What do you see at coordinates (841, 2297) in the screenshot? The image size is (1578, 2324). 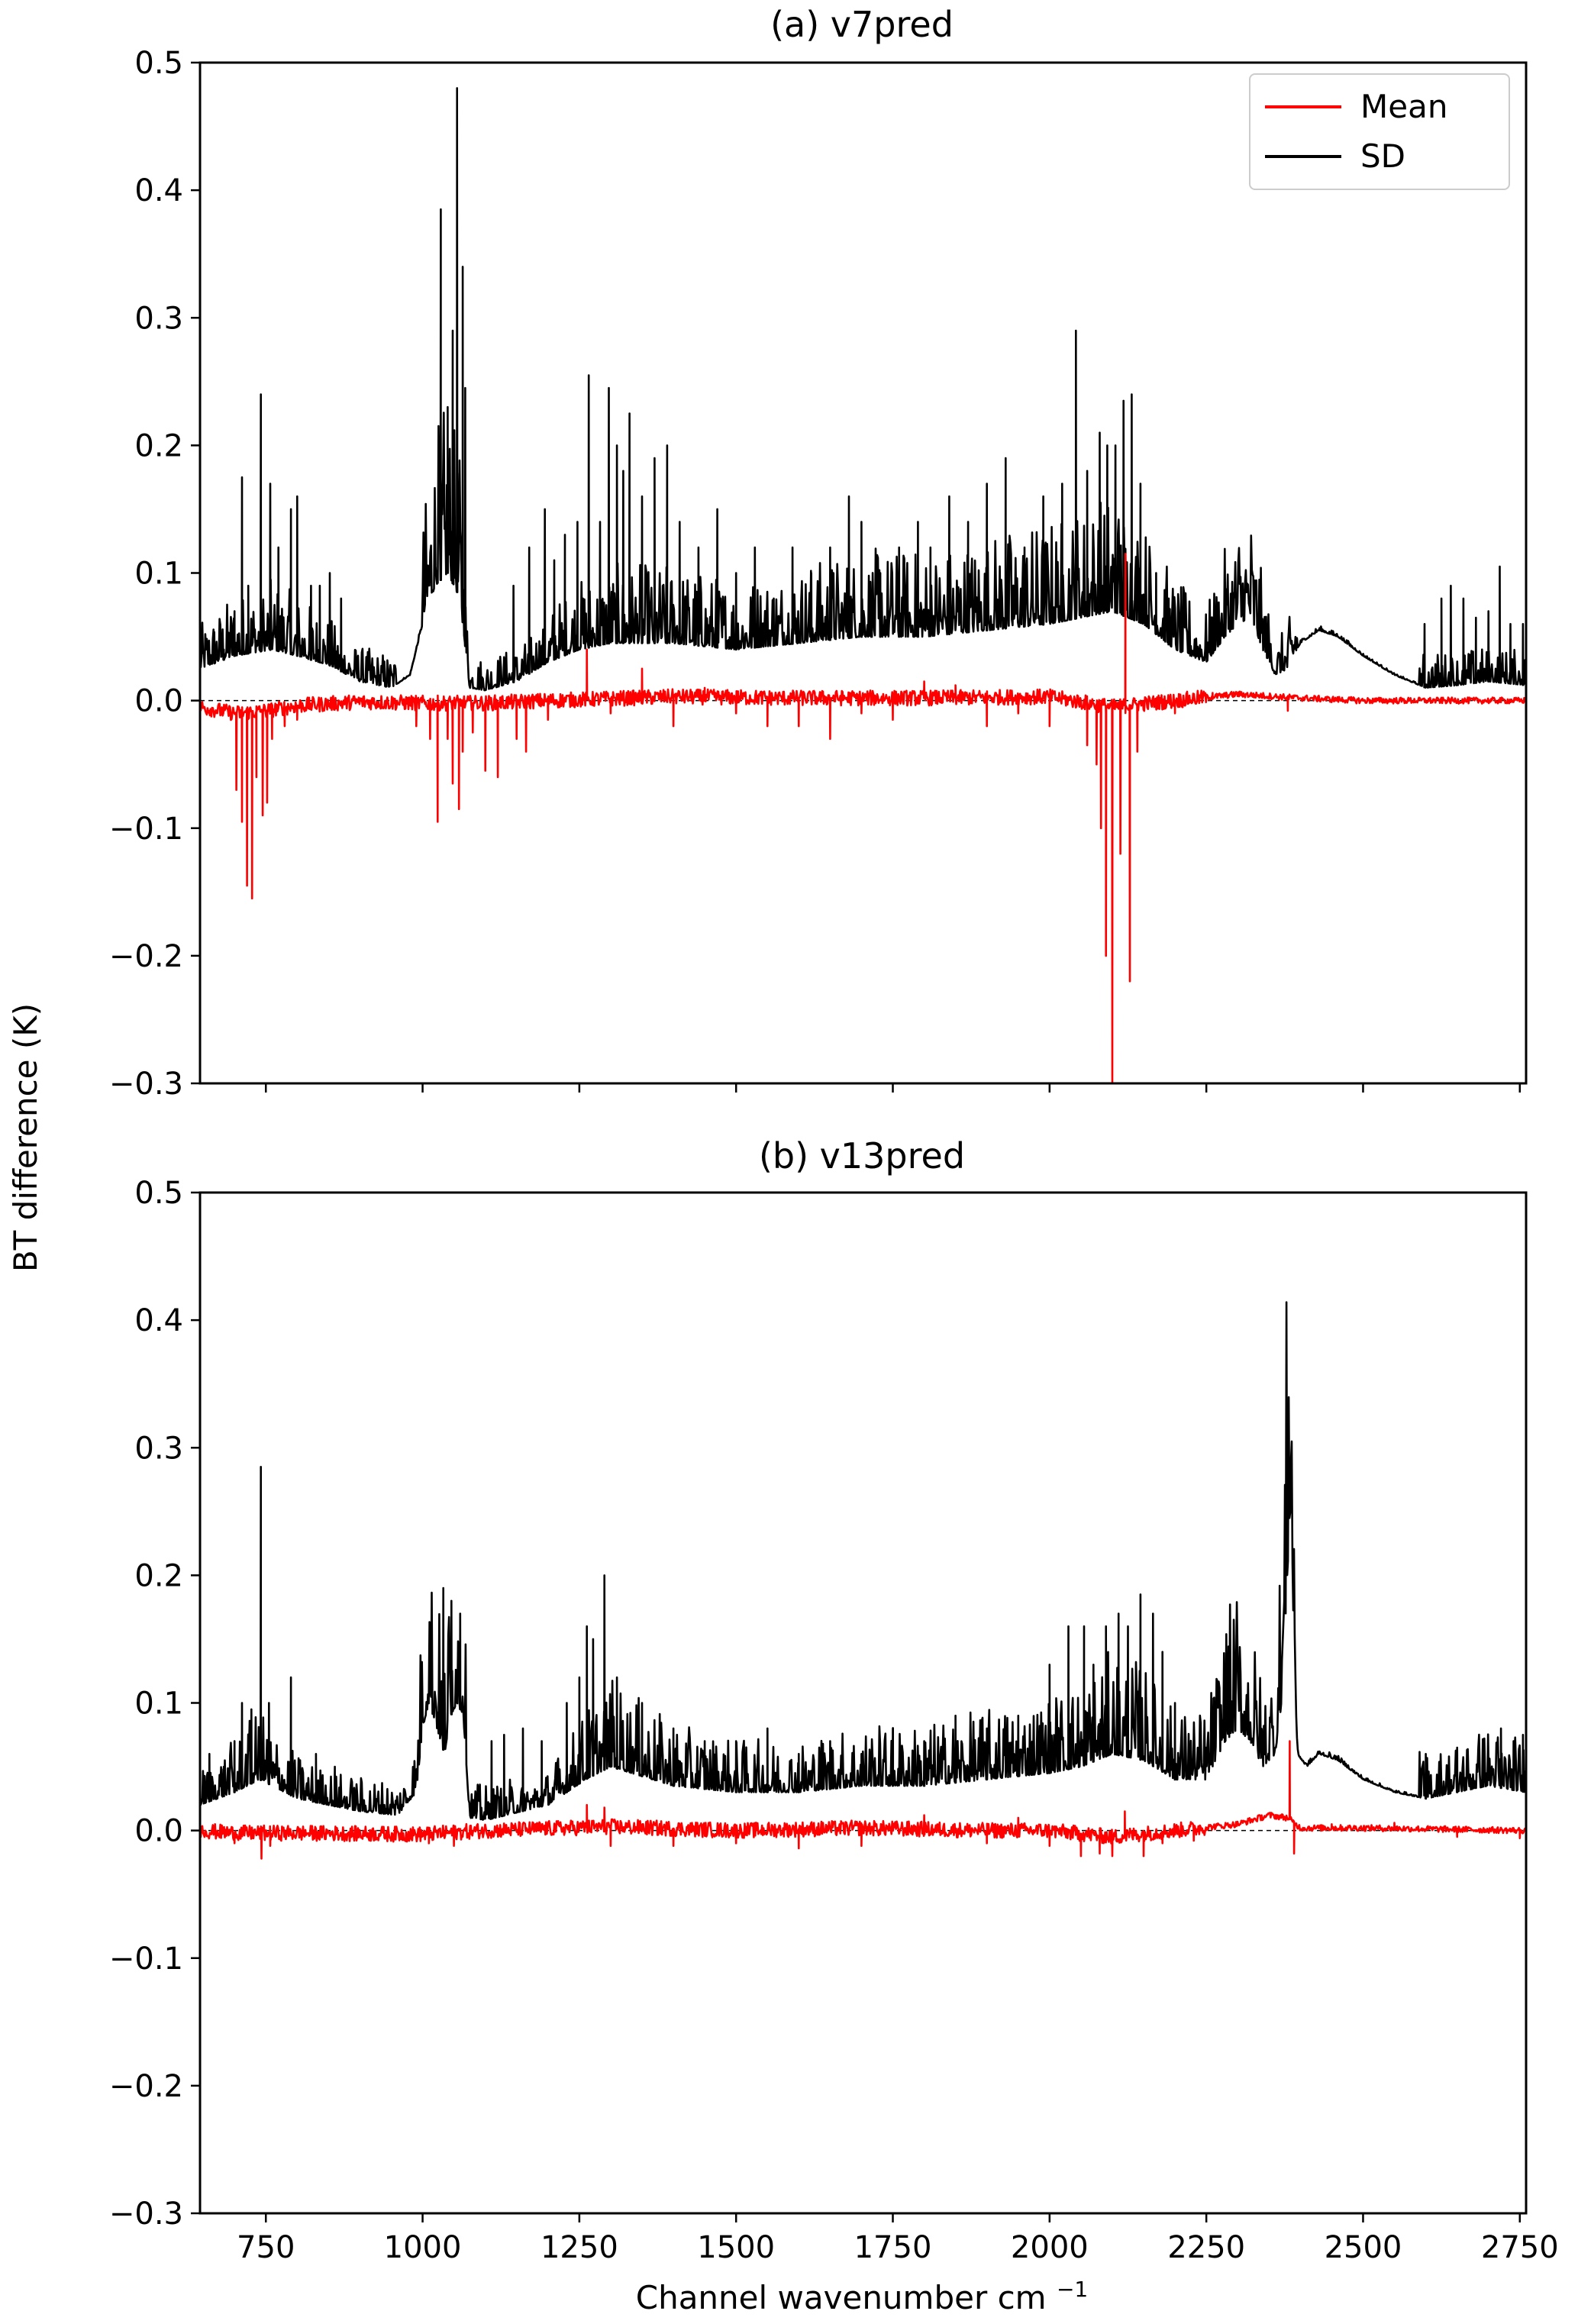 I see `x-axis-title-main: Channel wavenumber cm` at bounding box center [841, 2297].